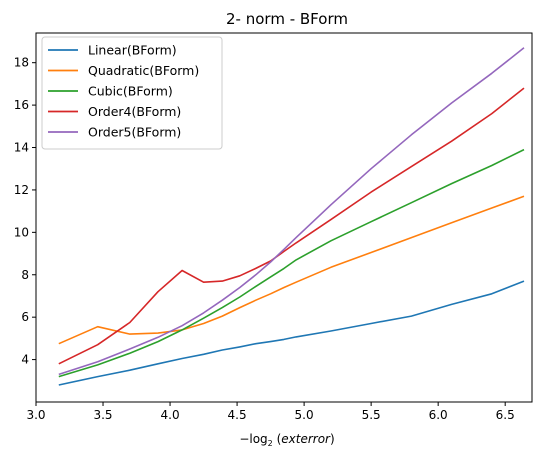  Describe the element at coordinates (143, 70) in the screenshot. I see `legend-entry: Quadratic(BForm)` at that location.